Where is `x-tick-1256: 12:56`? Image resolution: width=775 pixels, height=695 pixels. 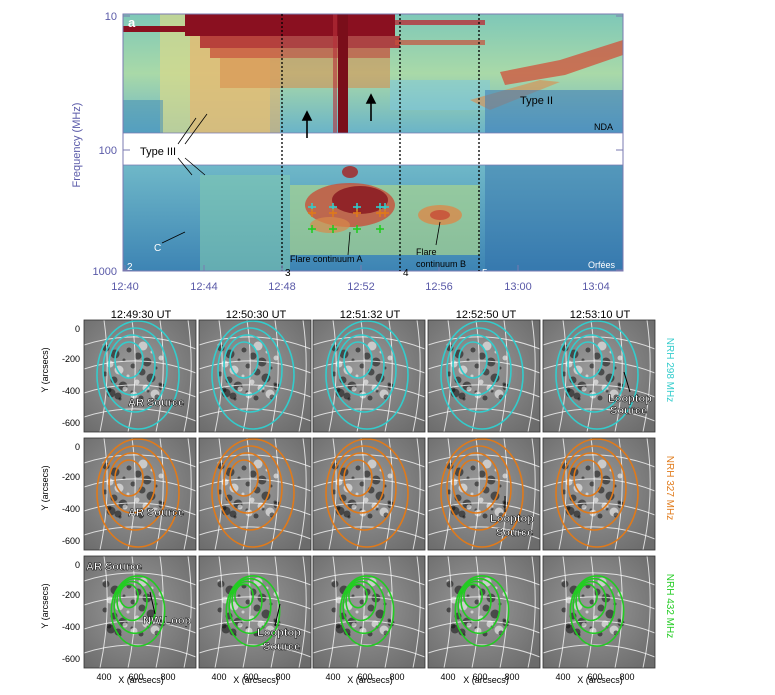 x-tick-1256: 12:56 is located at coordinates (439, 287).